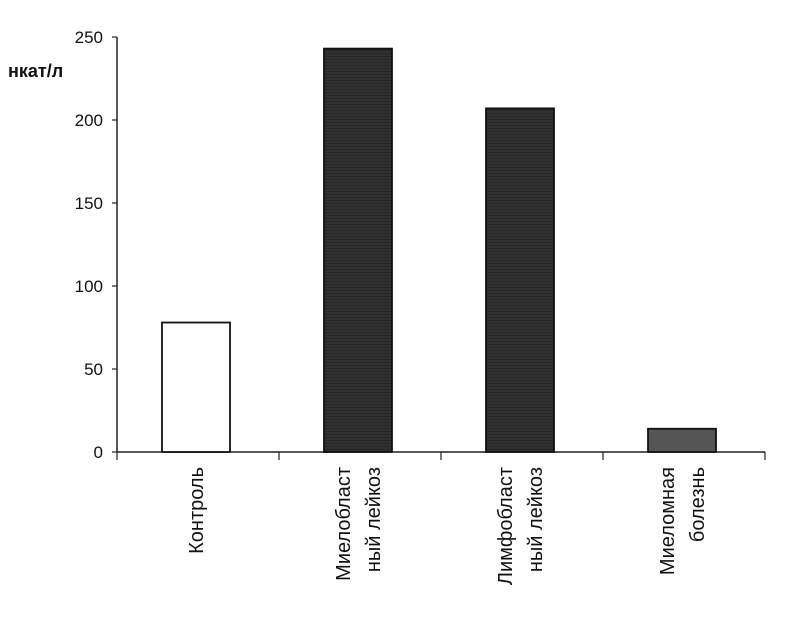 The image size is (805, 624). What do you see at coordinates (89, 203) in the screenshot?
I see `y-tick-label: 150` at bounding box center [89, 203].